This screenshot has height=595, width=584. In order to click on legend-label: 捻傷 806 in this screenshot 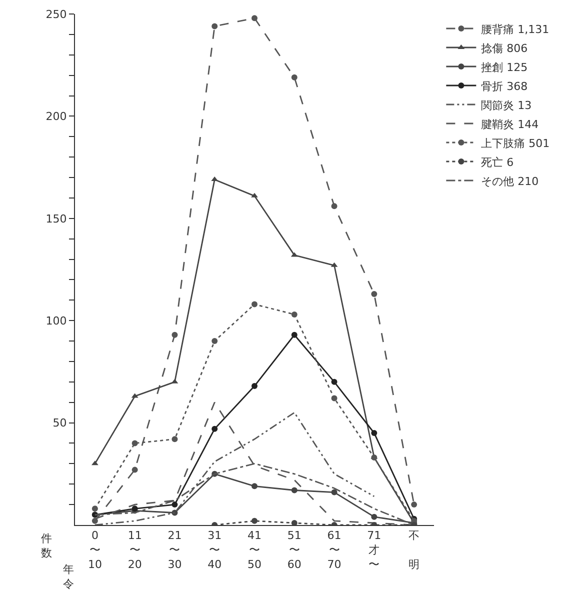, I will do `click(504, 48)`.